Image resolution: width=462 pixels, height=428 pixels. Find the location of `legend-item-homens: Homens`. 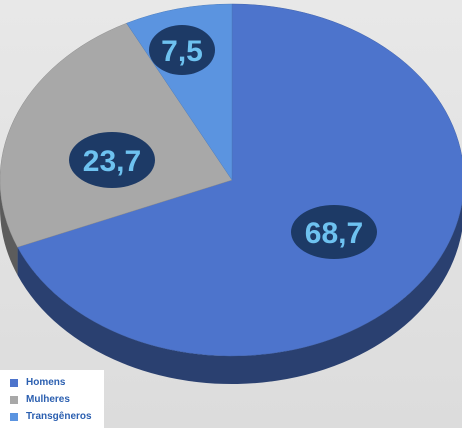

legend-item-homens: Homens is located at coordinates (57, 382).